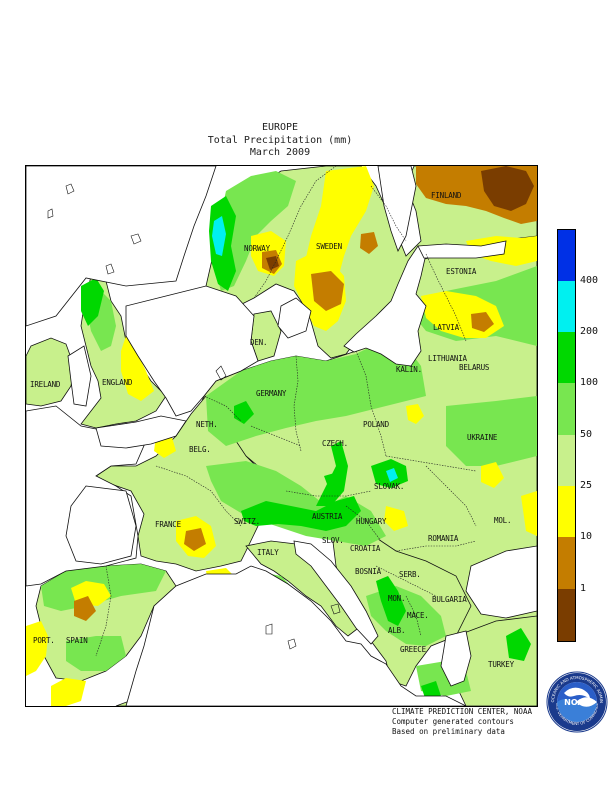 This screenshot has width=612, height=792. Describe the element at coordinates (589, 331) in the screenshot. I see `legend-label-200: 200` at that location.